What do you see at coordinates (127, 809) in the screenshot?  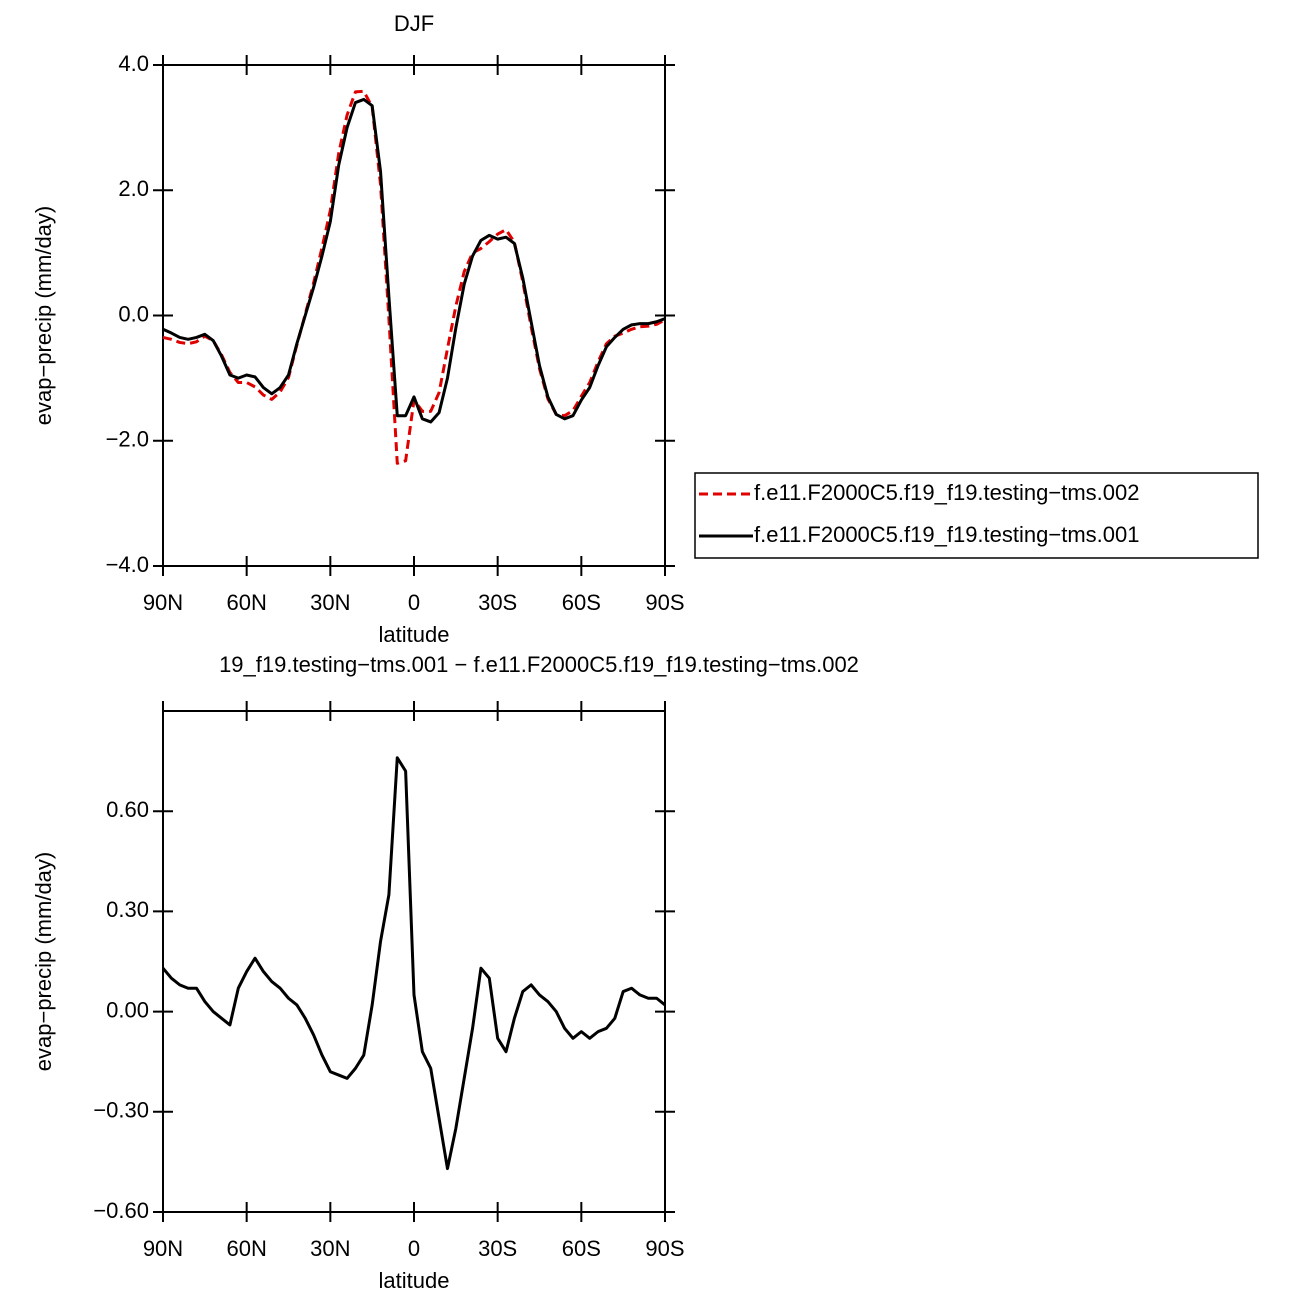 I see `y-tick-label: 0.60` at bounding box center [127, 809].